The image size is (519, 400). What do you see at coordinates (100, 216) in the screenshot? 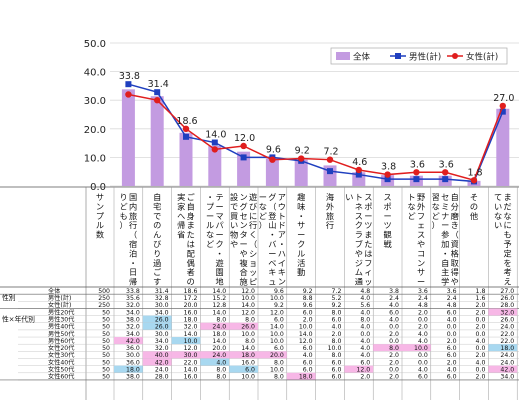
I see `sample-count-header: サンプル数` at bounding box center [100, 216].